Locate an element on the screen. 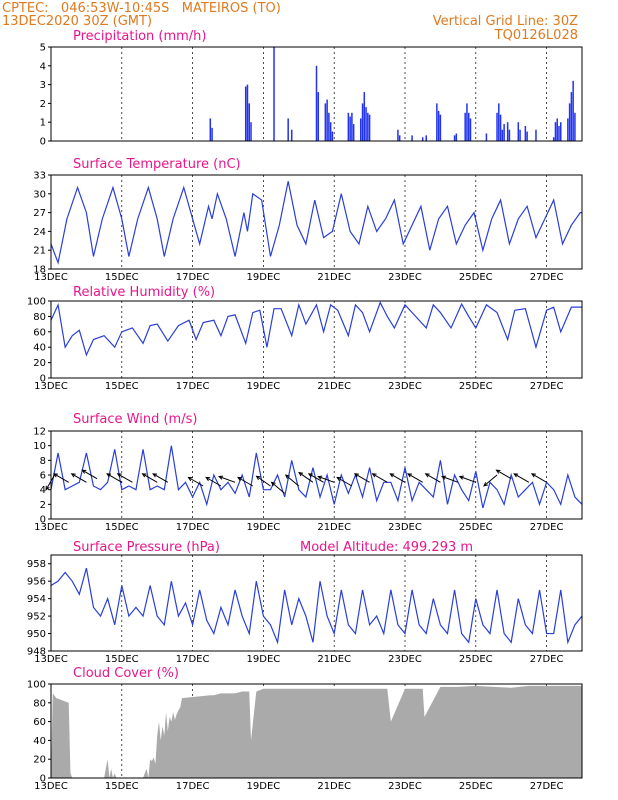 Image resolution: width=618 pixels, height=800 pixels. pressure-title: Surface Pressure (hPa) is located at coordinates (146, 547).